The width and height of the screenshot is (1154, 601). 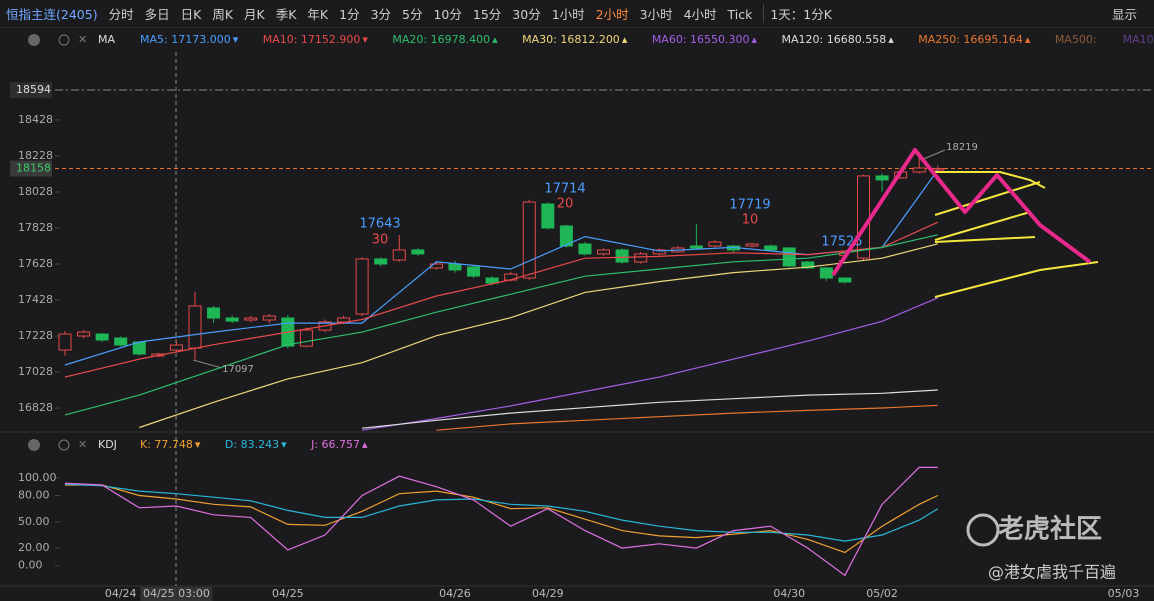 I want to click on legend-entry-inactive: MA500:, so click(x=1076, y=39).